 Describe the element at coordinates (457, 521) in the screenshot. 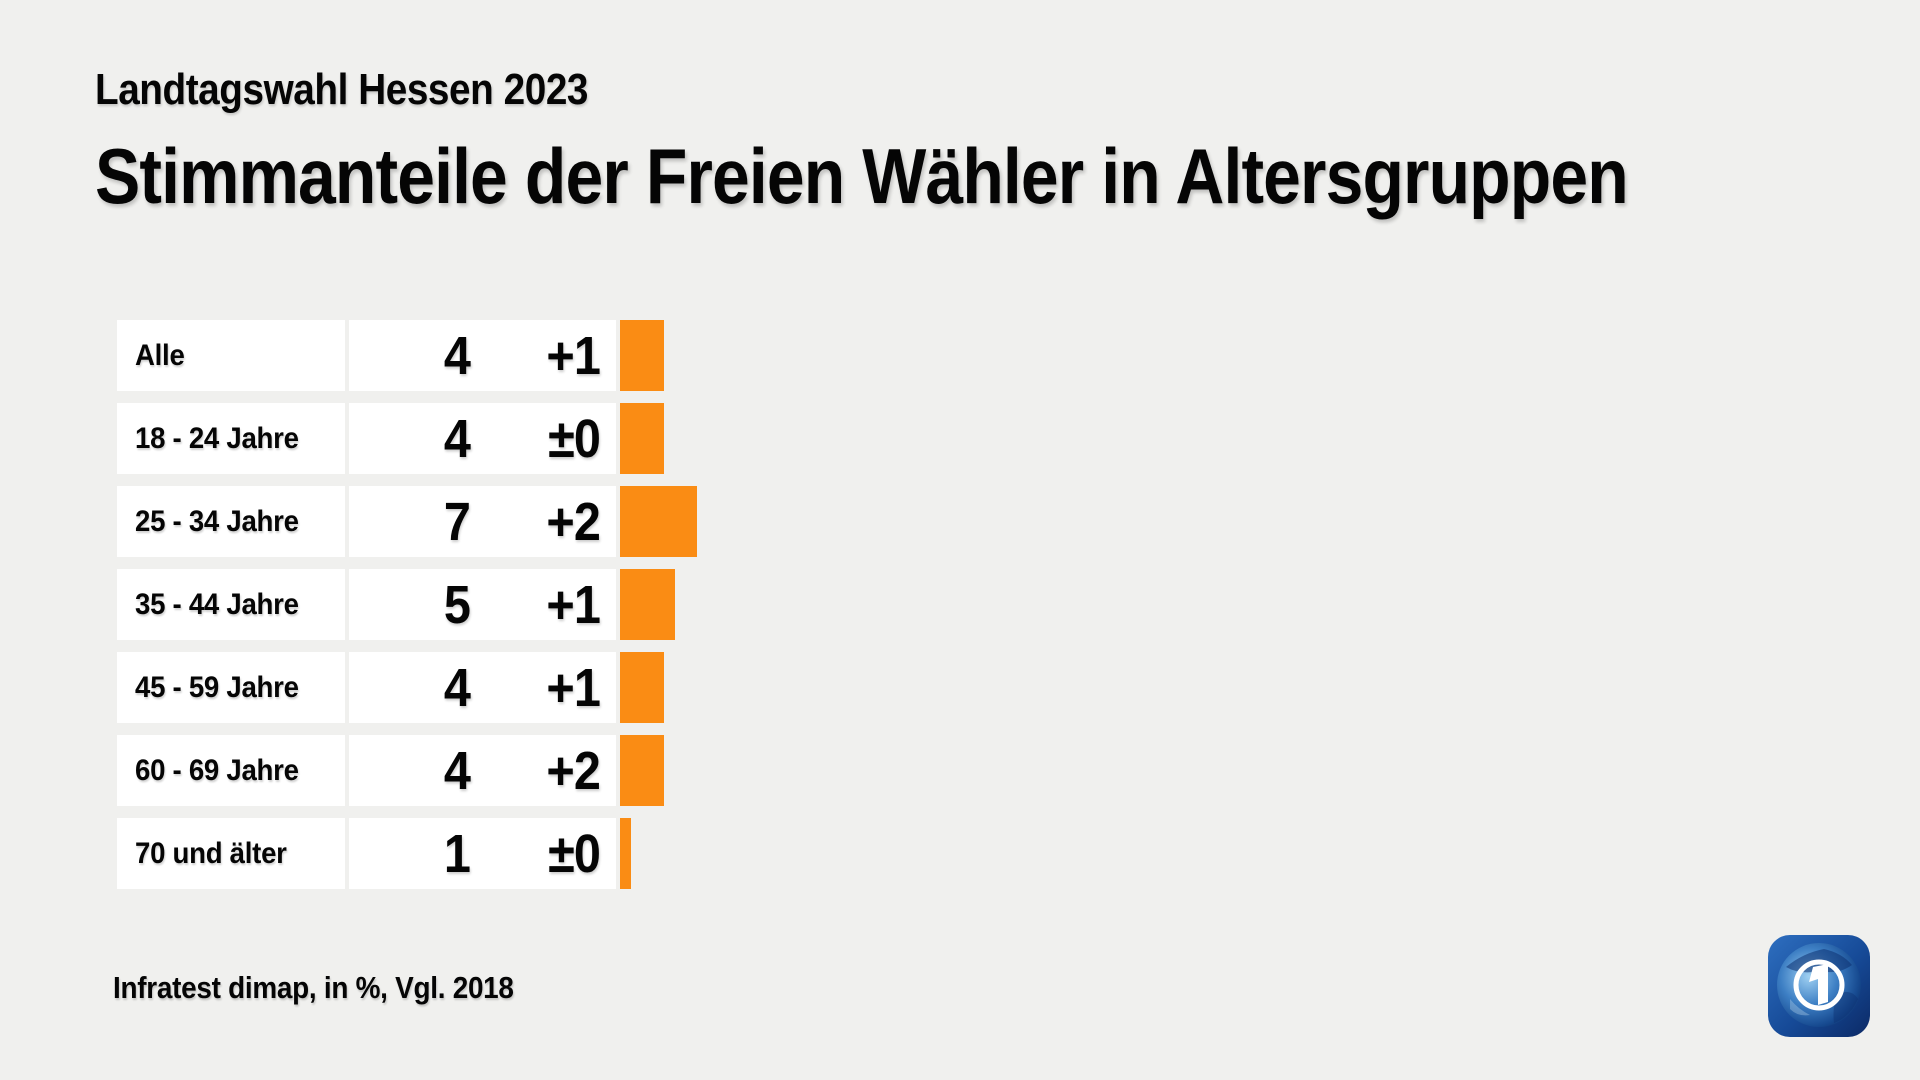

I see `row-value: 7` at that location.